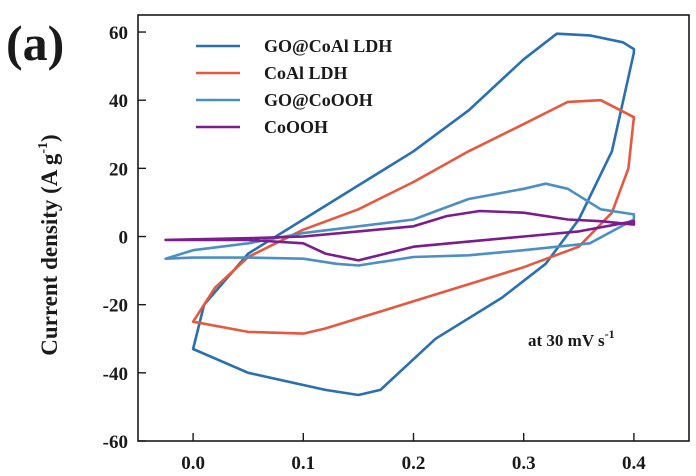 The height and width of the screenshot is (476, 696). Describe the element at coordinates (118, 169) in the screenshot. I see `y-tick-label: 20` at that location.